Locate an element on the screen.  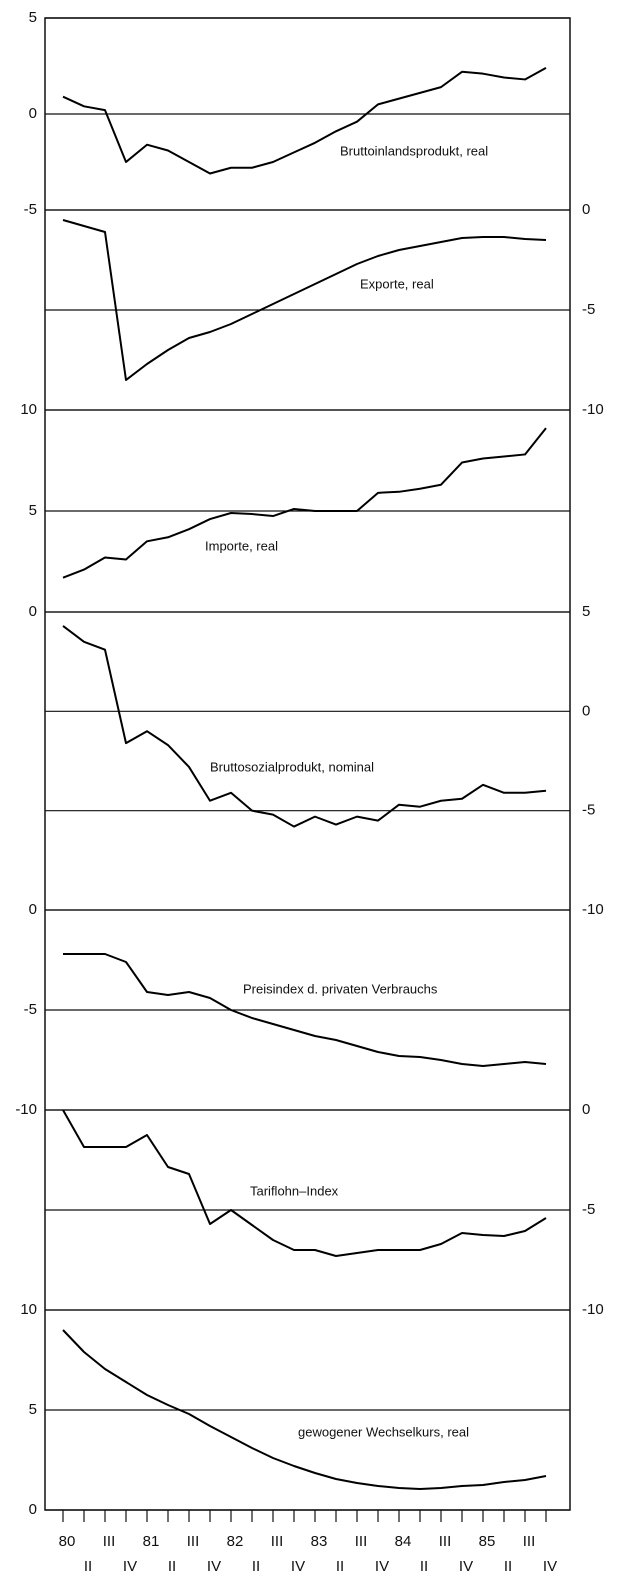
annotation: Bruttosozialprodukt, nominal is located at coordinates (292, 766).